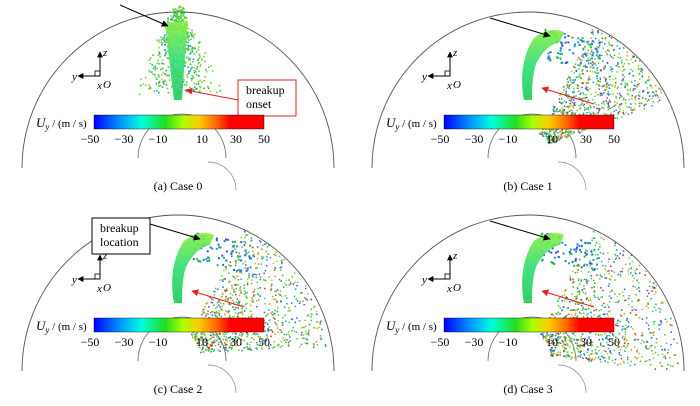 The image size is (700, 406). I want to click on annotation-text-line-2: onset, so click(259, 104).